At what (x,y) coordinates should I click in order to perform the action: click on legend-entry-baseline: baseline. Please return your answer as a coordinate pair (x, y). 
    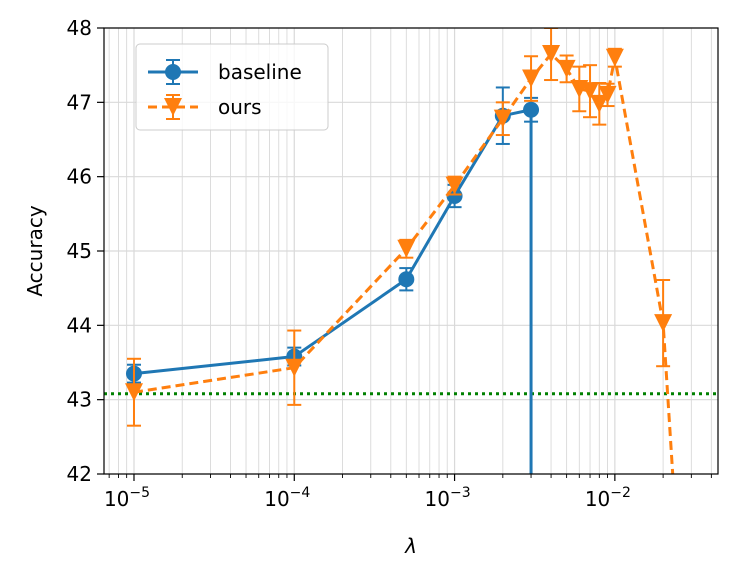
    Looking at the image, I should click on (225, 72).